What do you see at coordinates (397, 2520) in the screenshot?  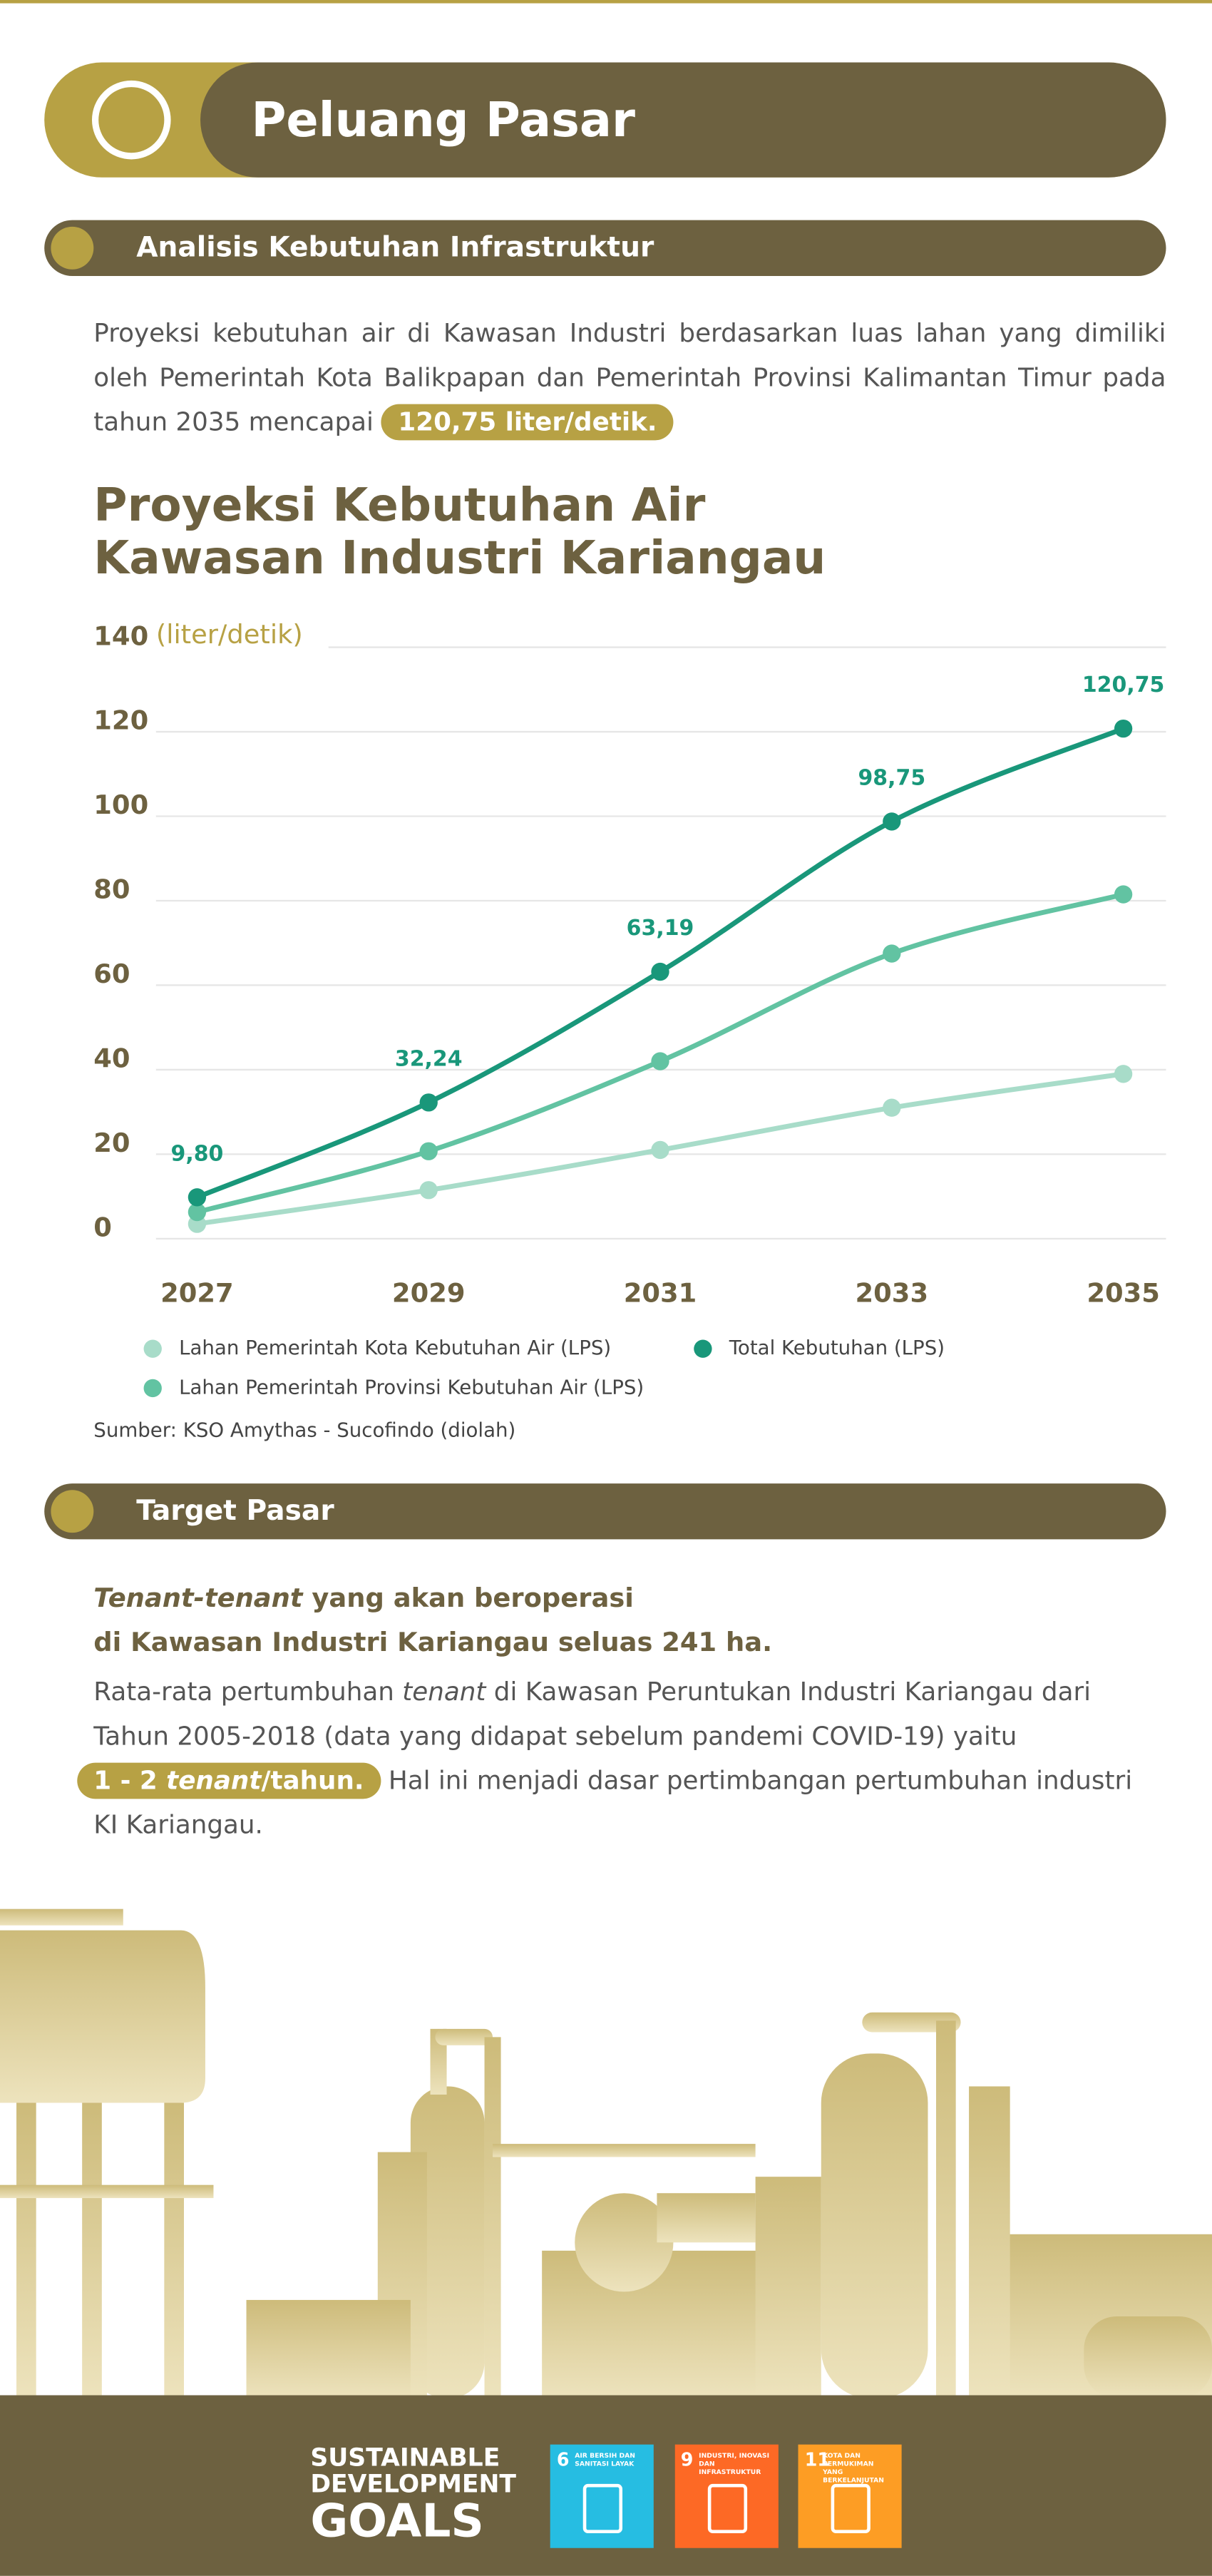 I see `sdg-title: GOALS` at bounding box center [397, 2520].